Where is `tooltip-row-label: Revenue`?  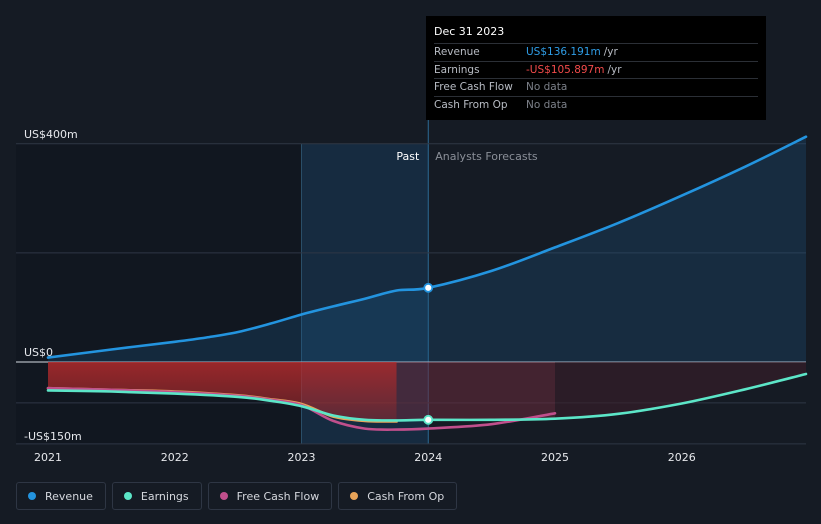
tooltip-row-label: Revenue is located at coordinates (457, 52).